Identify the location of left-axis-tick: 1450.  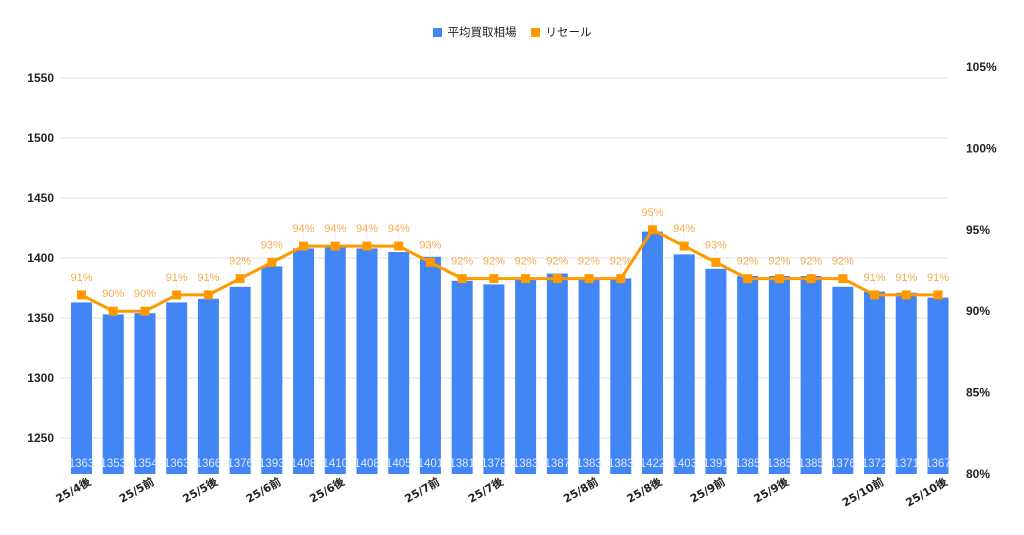
(40, 198).